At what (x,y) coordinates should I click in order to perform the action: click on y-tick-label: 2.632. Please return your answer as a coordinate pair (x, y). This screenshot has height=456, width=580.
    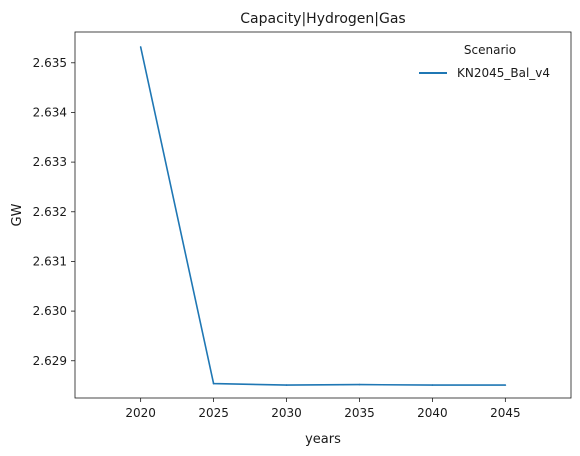
    Looking at the image, I should click on (50, 212).